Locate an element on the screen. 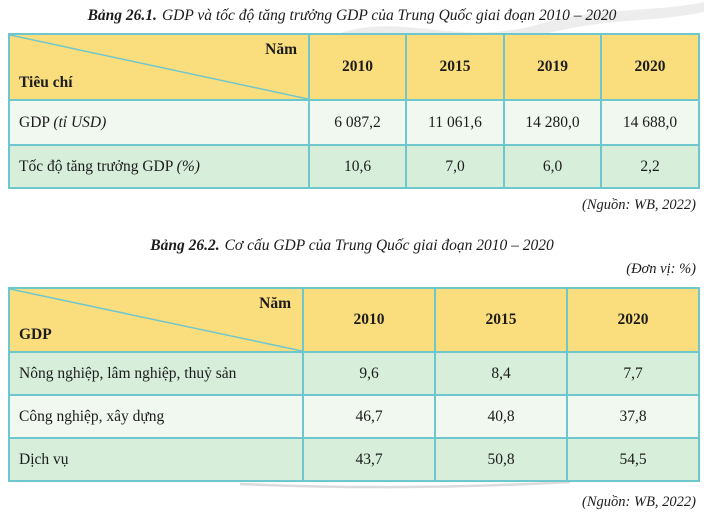 This screenshot has height=525, width=704. table2-row-services: Dịch vụ 43,7 50,8 54,5 is located at coordinates (354, 459).